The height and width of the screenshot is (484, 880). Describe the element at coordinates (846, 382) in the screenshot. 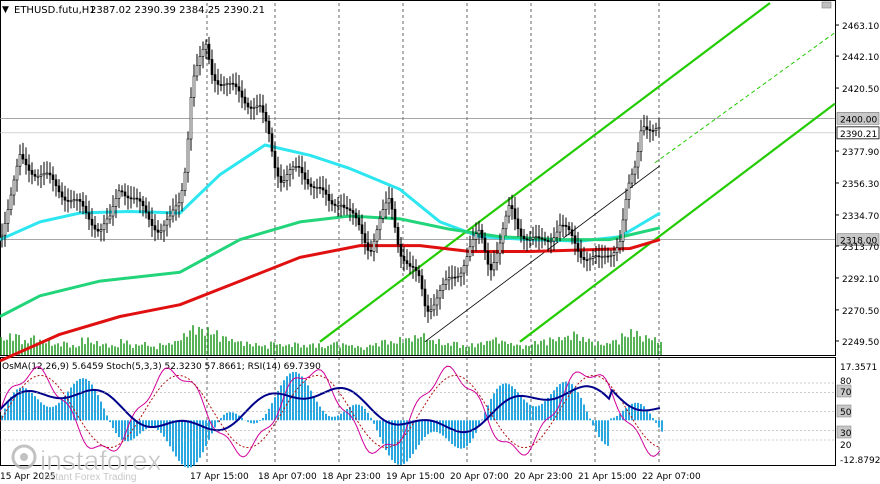

I see `ind-tick-label-1: 80` at that location.